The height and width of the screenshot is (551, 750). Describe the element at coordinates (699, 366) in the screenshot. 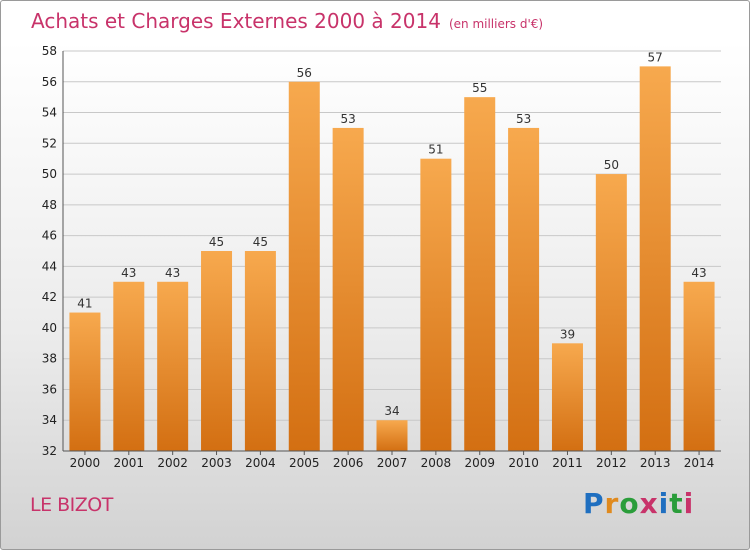

I see `bar-2014` at that location.